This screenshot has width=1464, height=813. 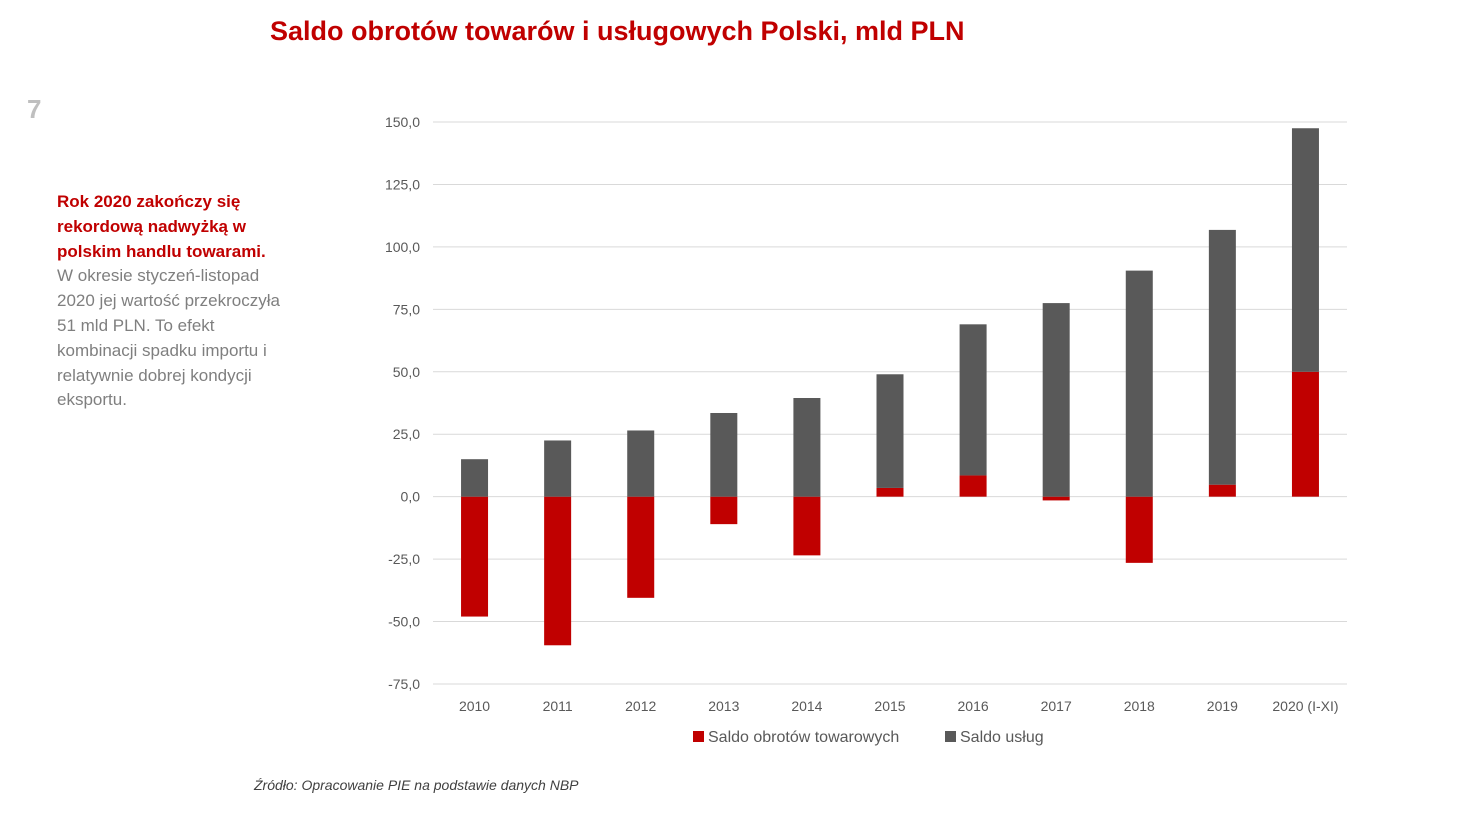 What do you see at coordinates (474, 706) in the screenshot?
I see `x-tick-label: 2010` at bounding box center [474, 706].